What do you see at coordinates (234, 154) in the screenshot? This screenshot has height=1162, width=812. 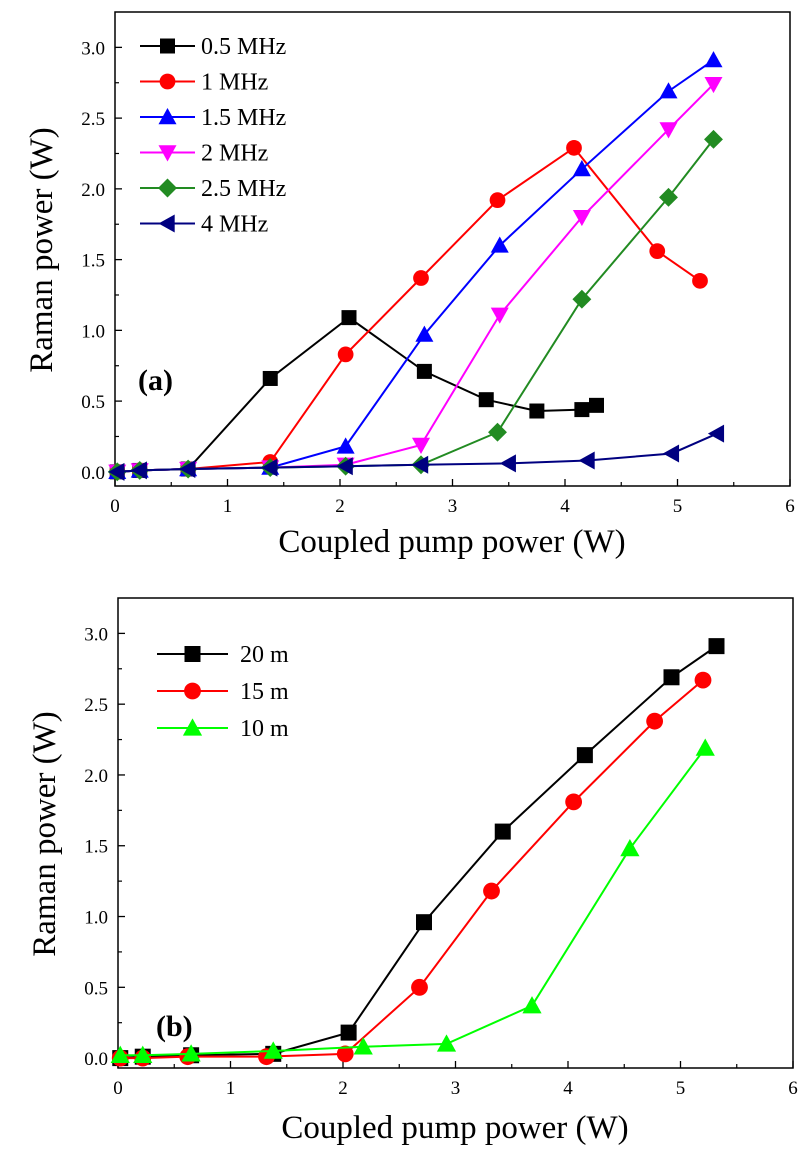 I see `legend-label-2-mhz: 2 MHz` at bounding box center [234, 154].